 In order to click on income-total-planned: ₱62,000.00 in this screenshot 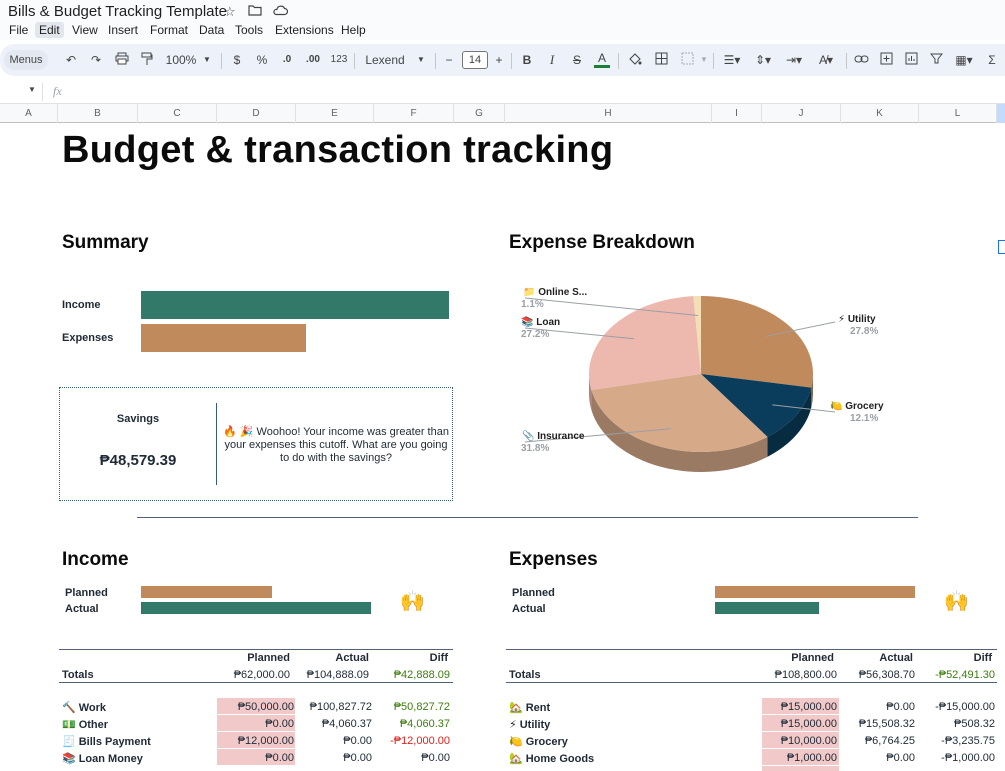, I will do `click(261, 675)`.